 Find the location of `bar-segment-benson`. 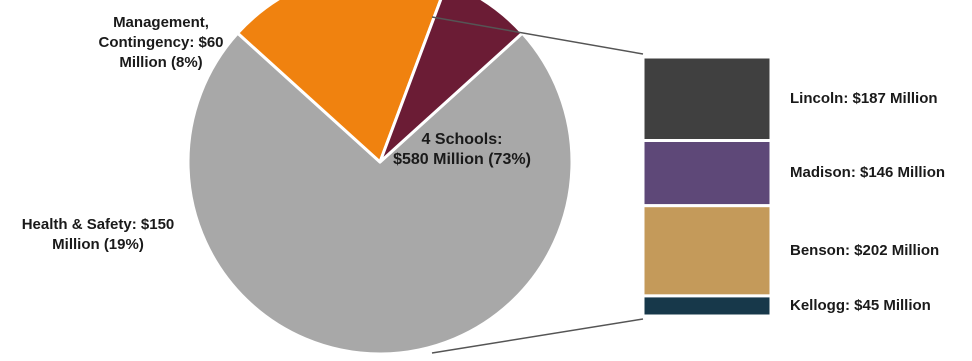

bar-segment-benson is located at coordinates (707, 251).